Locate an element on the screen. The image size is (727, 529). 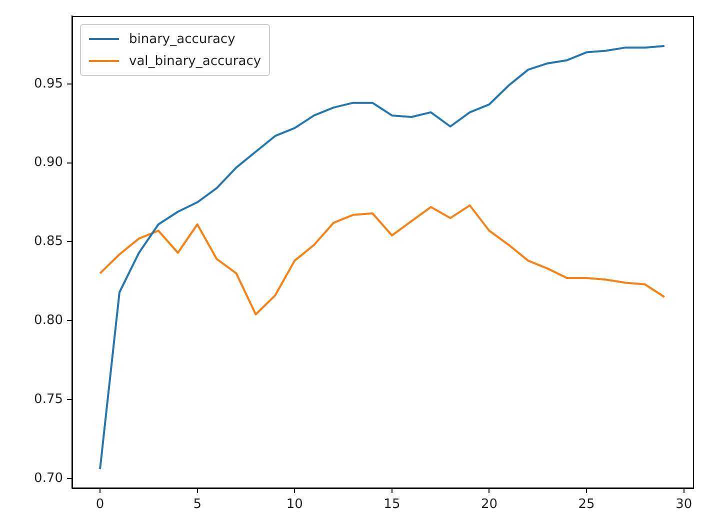
y-tick-label: 0.80 is located at coordinates (48, 320).